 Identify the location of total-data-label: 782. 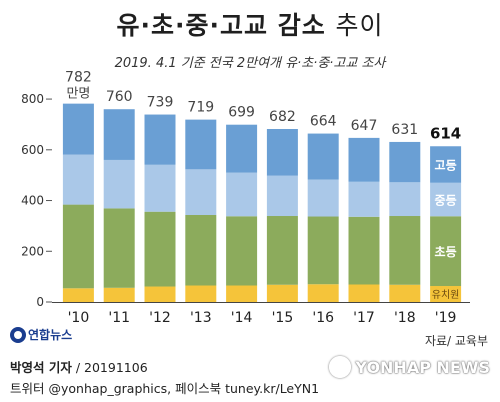
(78, 78).